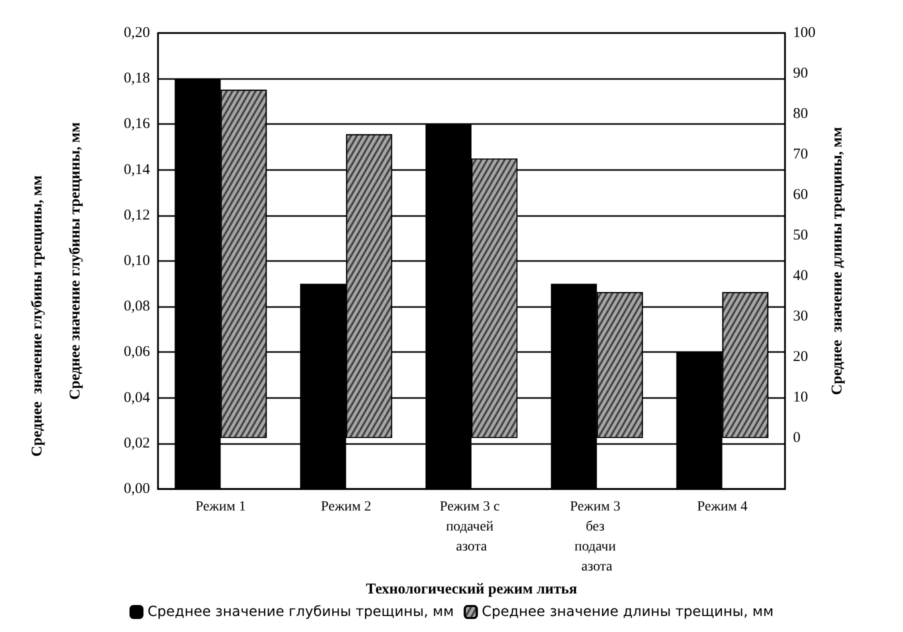  What do you see at coordinates (804, 33) in the screenshot?
I see `y2-tick-label: 100` at bounding box center [804, 33].